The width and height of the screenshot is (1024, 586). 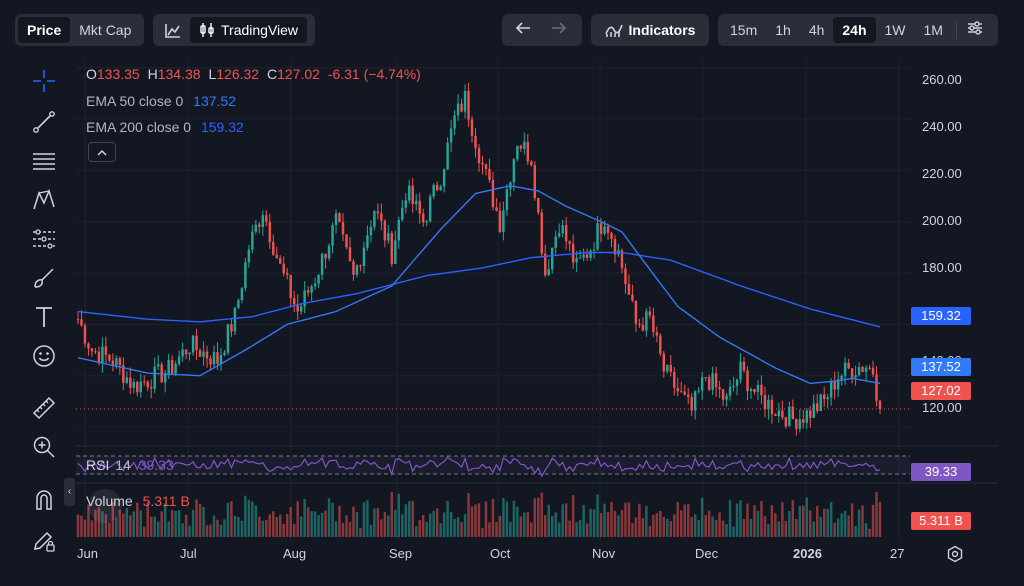 I want to click on x-tick: Jul, so click(x=188, y=553).